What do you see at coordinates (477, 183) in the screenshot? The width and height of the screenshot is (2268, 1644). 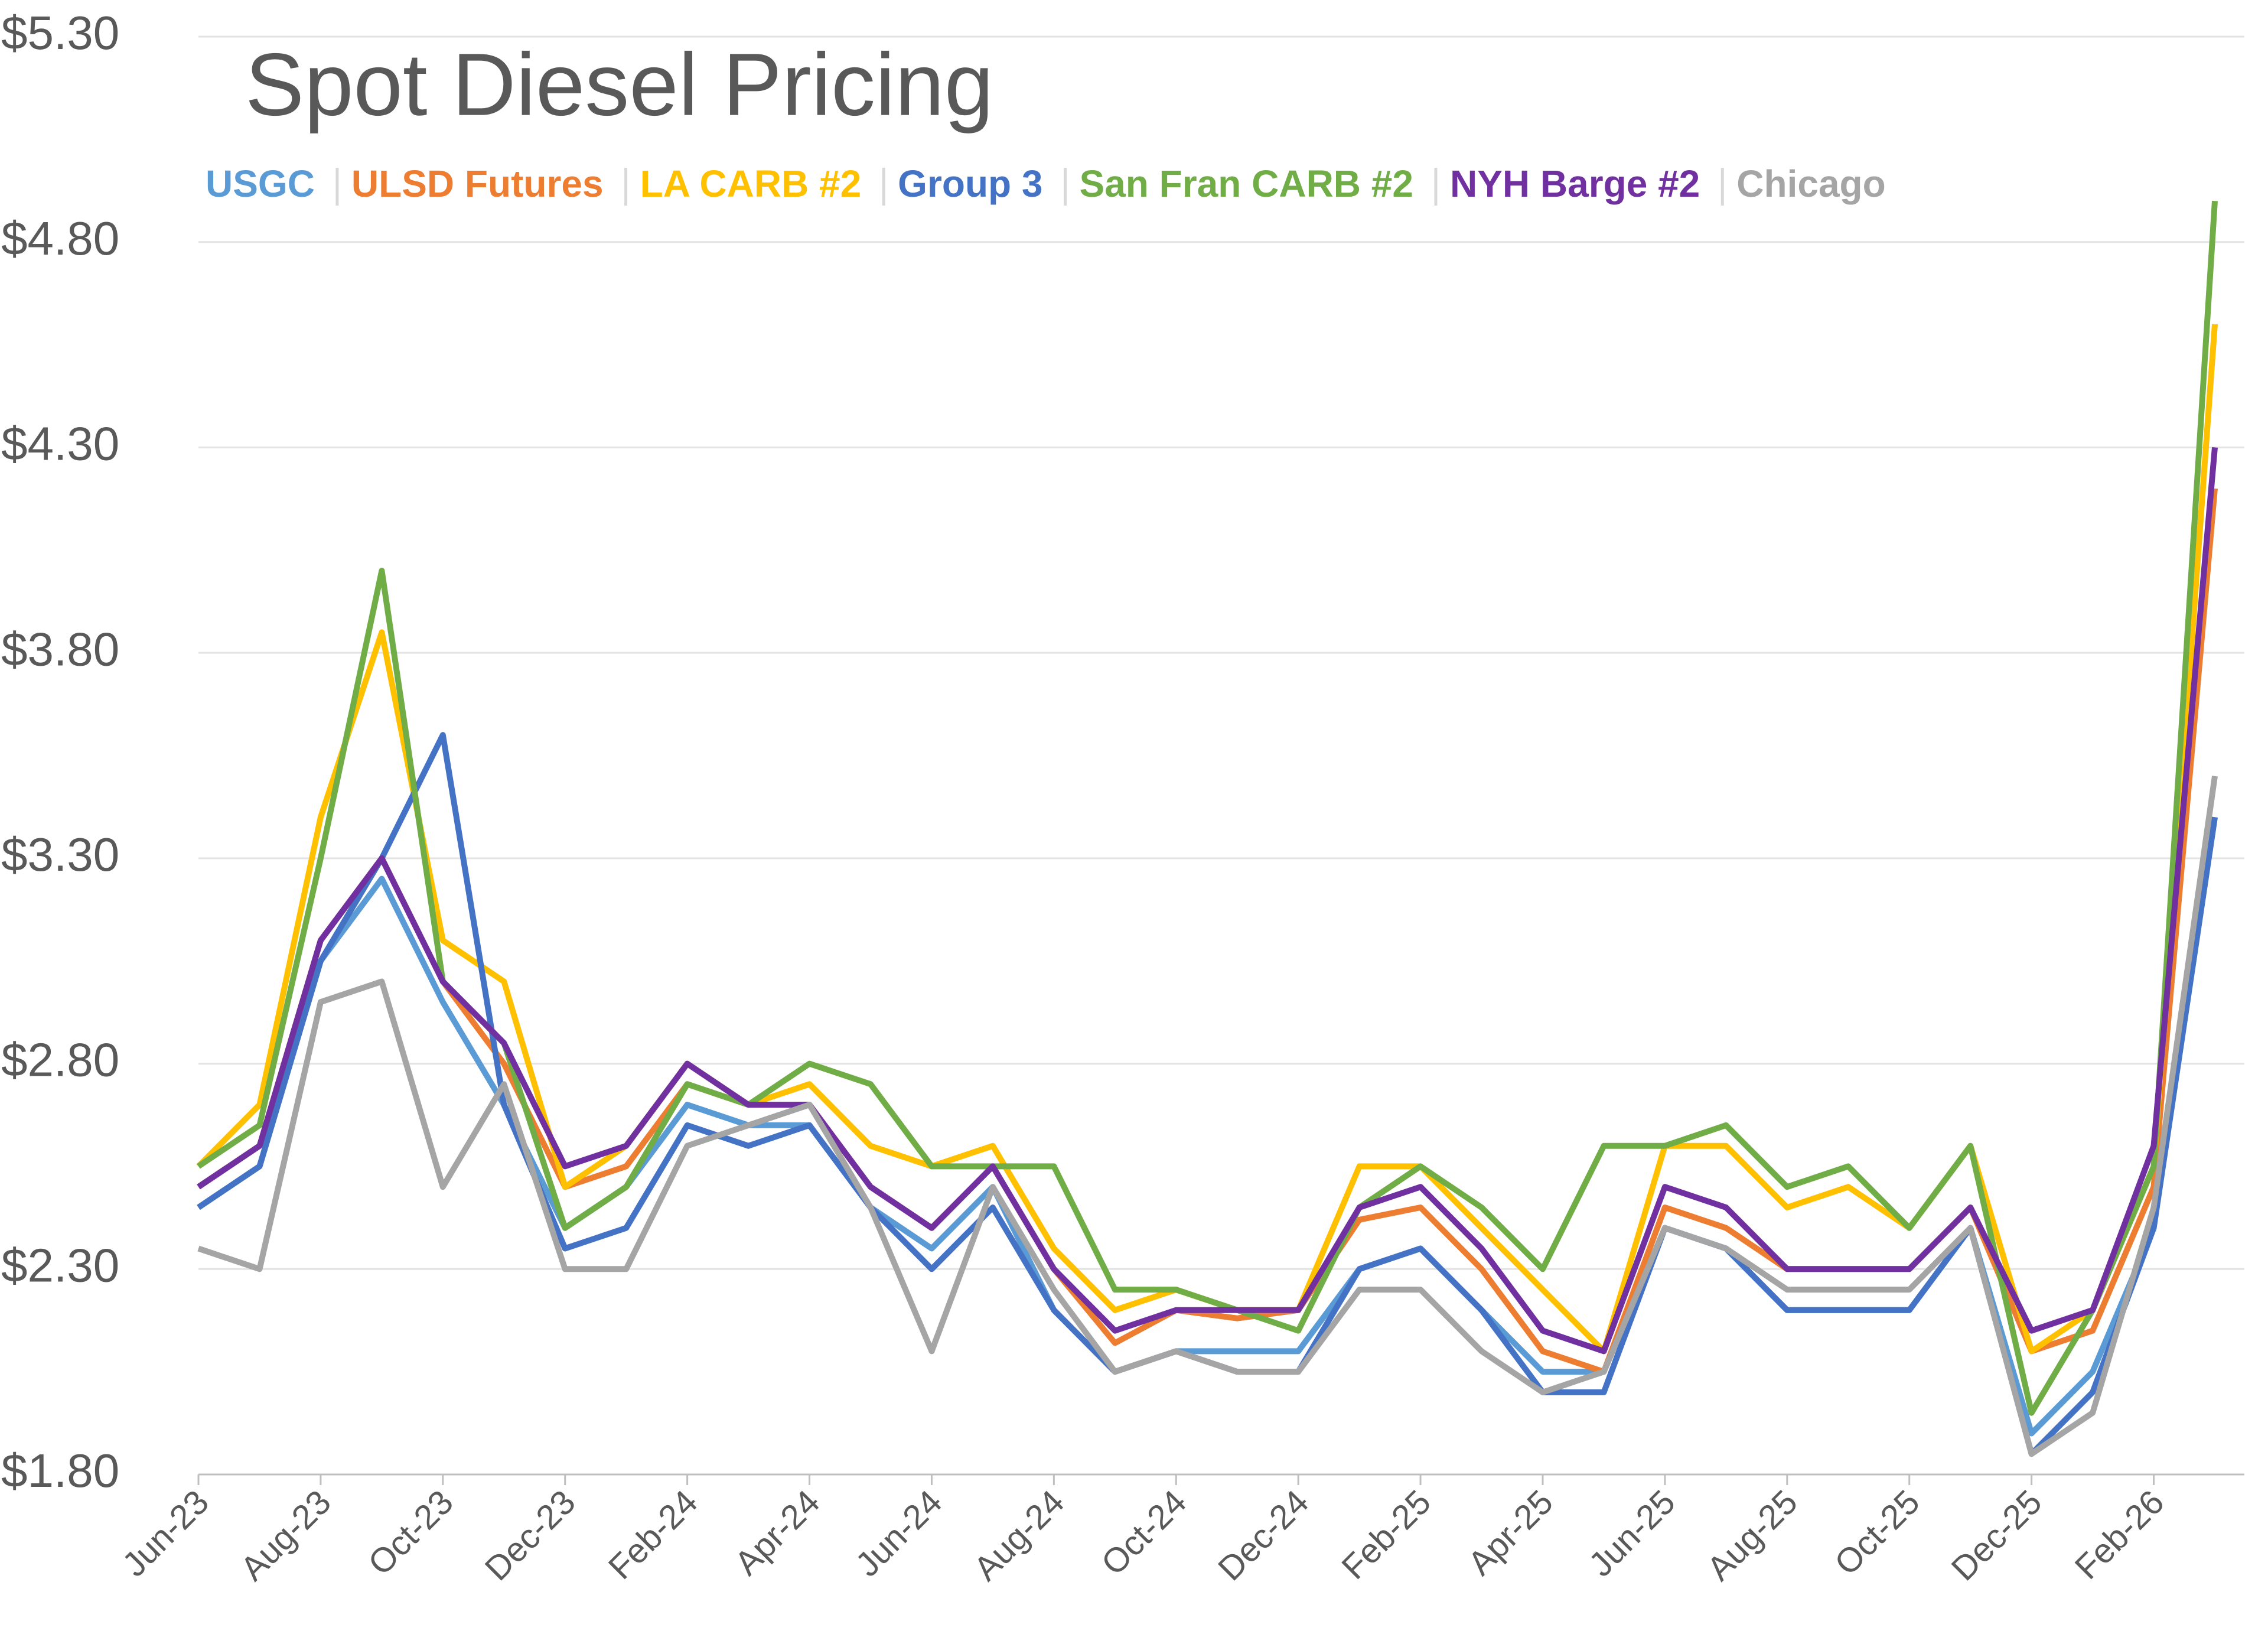 I see `legend-entry: ULSD Futures` at bounding box center [477, 183].